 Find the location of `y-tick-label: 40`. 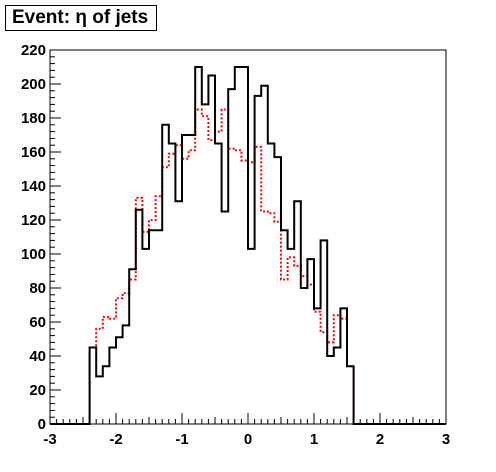

y-tick-label: 40 is located at coordinates (37, 356).